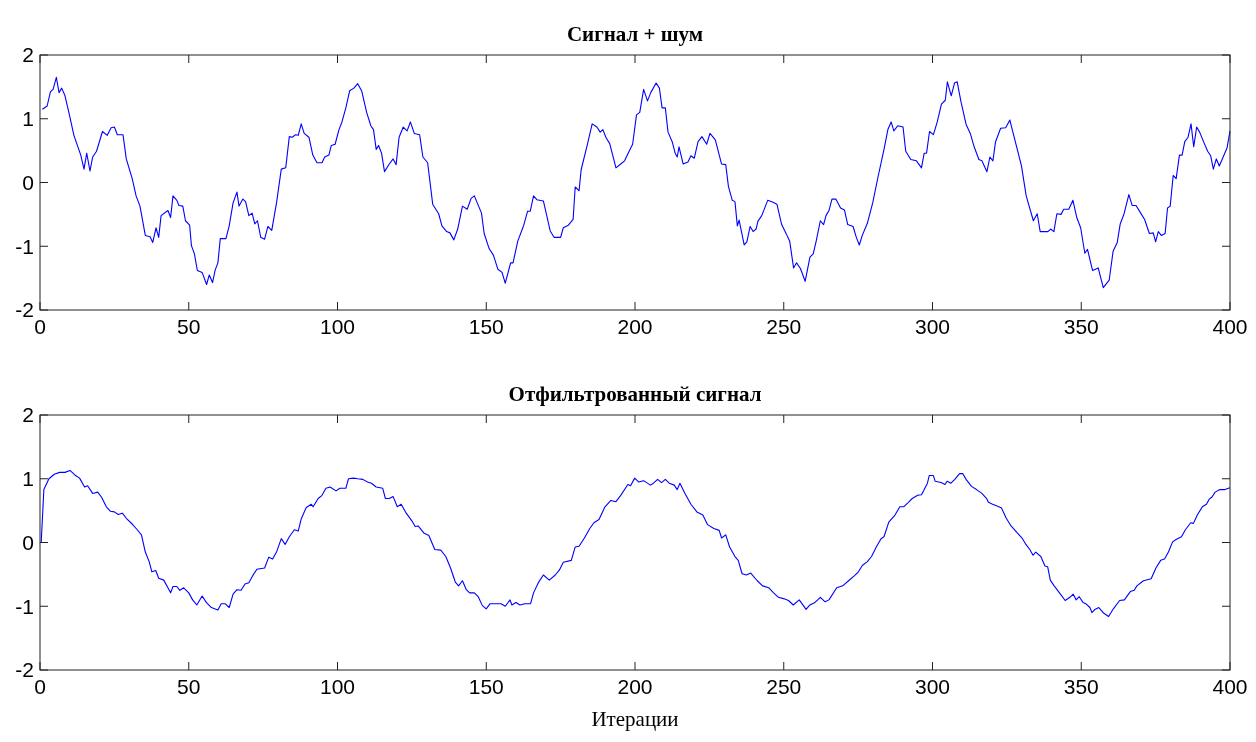 The height and width of the screenshot is (742, 1256). I want to click on chart-title: Сигнал + шум, so click(635, 34).